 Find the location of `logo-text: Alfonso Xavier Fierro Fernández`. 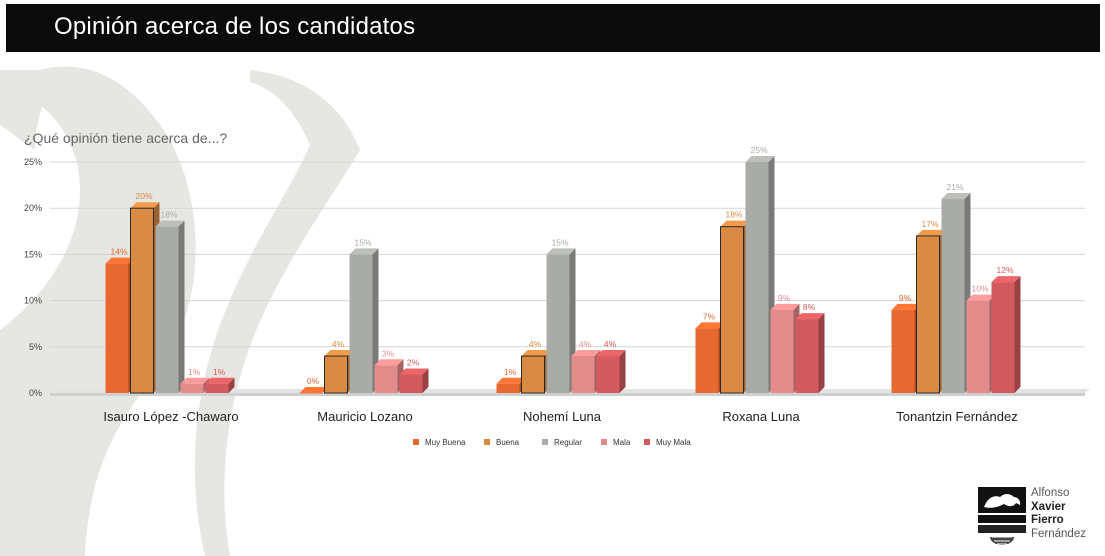

logo-text: Alfonso Xavier Fierro Fernández is located at coordinates (1058, 513).